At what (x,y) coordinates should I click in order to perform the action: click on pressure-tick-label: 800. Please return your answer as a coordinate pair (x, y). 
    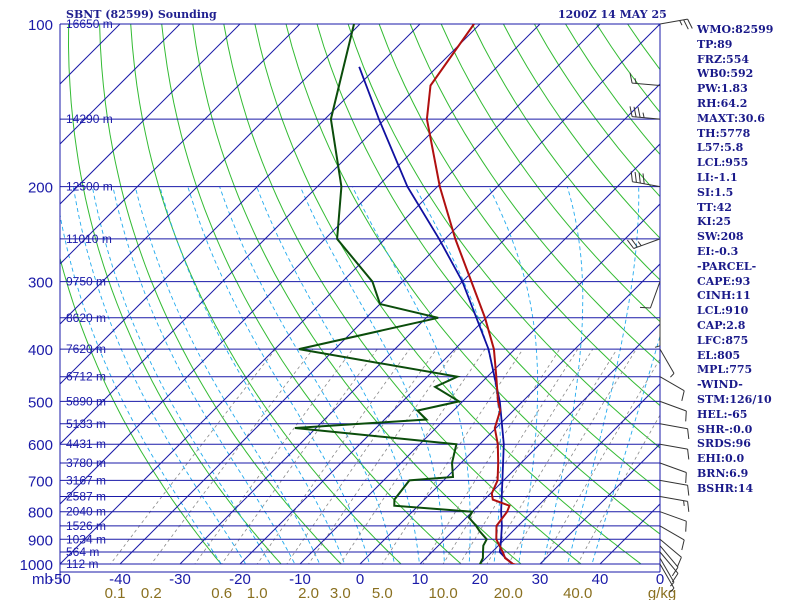
    Looking at the image, I should click on (40, 513).